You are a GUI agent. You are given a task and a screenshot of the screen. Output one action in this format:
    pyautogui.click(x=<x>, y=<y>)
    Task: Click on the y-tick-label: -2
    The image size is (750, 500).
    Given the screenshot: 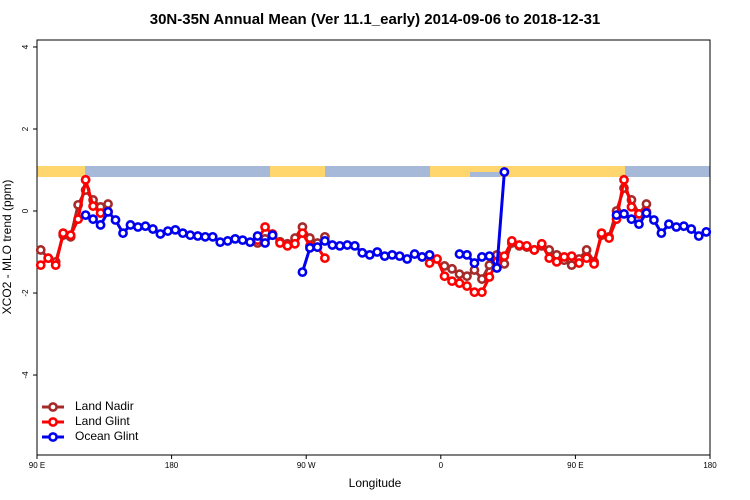 What is the action you would take?
    pyautogui.click(x=25, y=293)
    